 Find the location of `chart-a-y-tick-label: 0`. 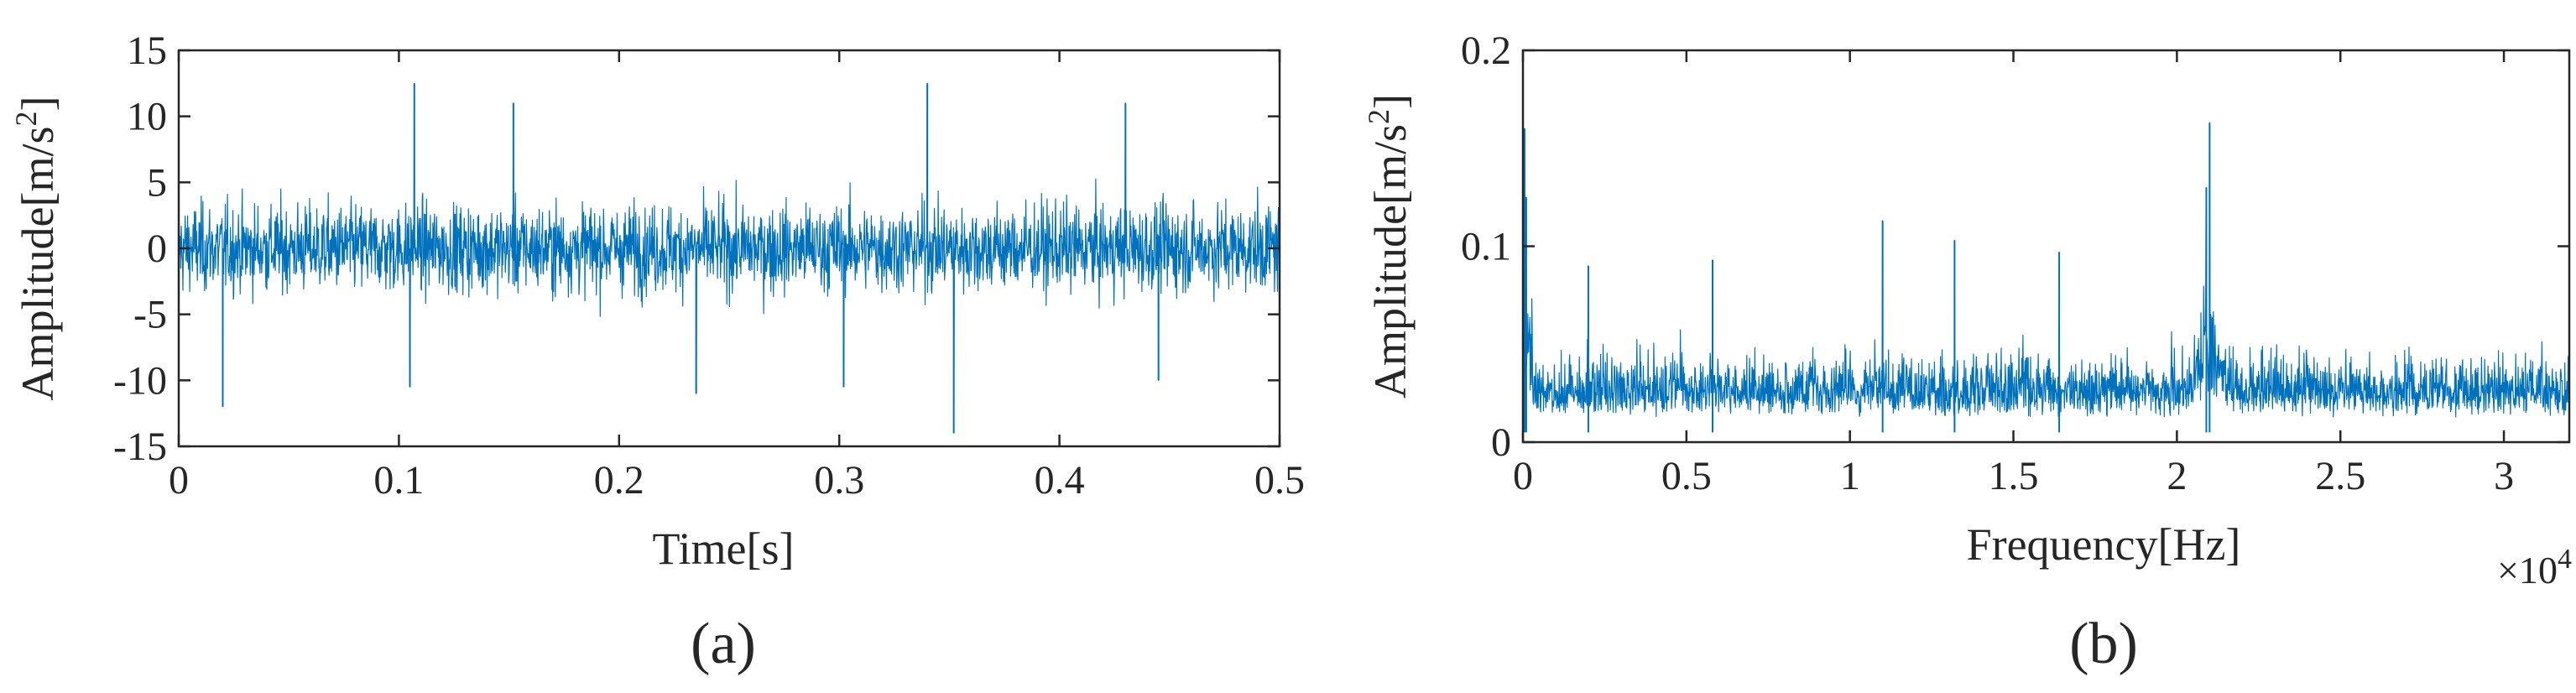

chart-a-y-tick-label: 0 is located at coordinates (157, 249).